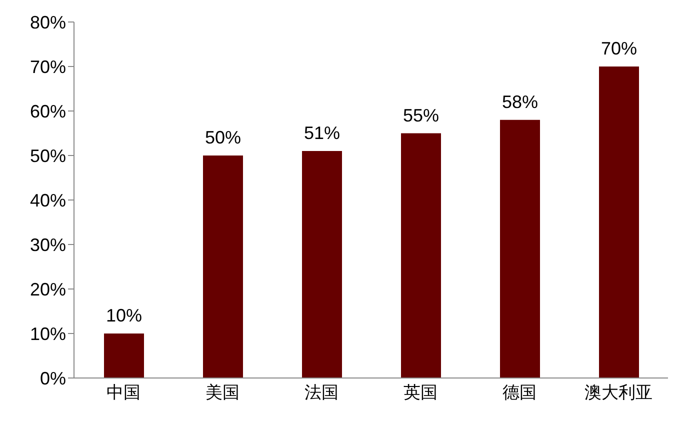 The width and height of the screenshot is (696, 435). Describe the element at coordinates (48, 22) in the screenshot. I see `y-tick-label: 80%` at that location.